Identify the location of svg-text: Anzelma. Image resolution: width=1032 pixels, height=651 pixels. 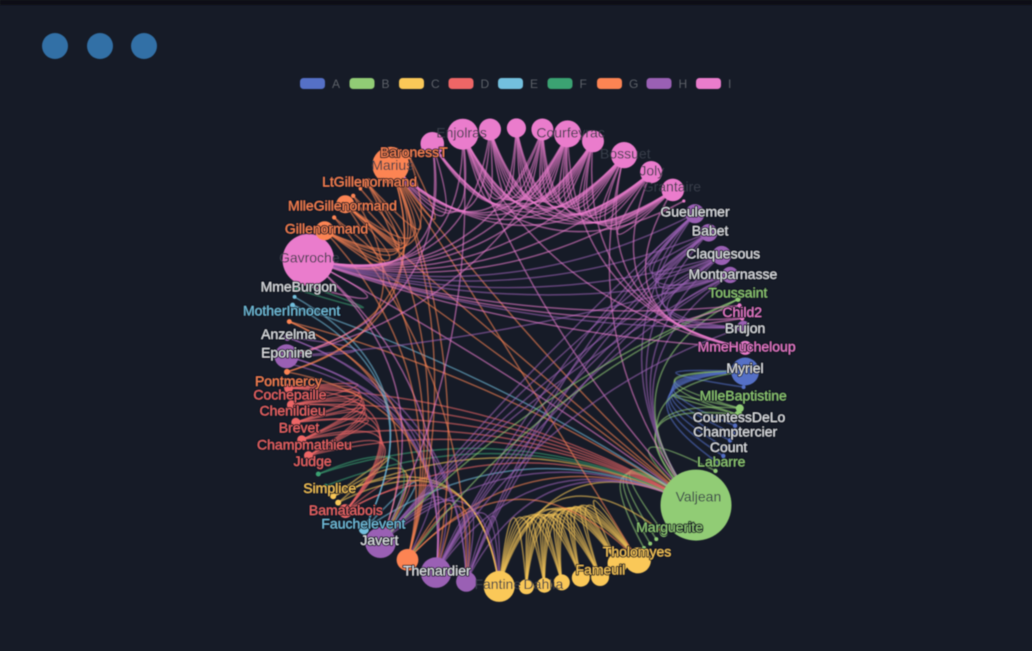
(288, 334).